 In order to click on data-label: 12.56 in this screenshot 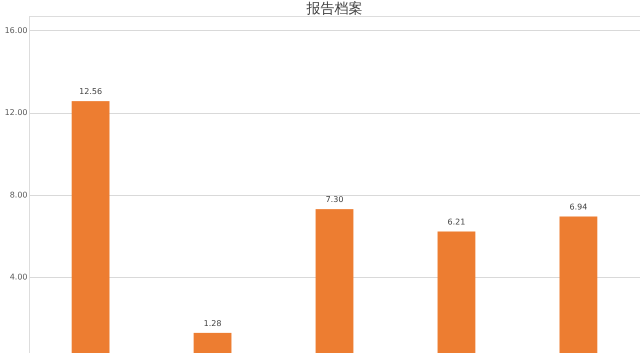, I will do `click(90, 91)`.